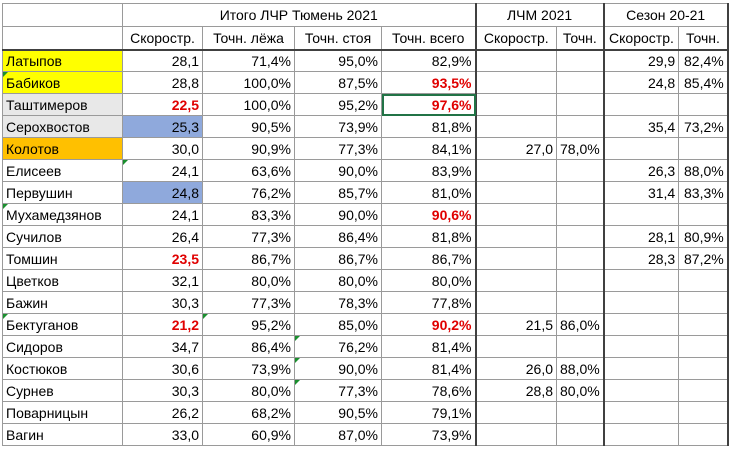  I want to click on speed-cell: 26,4, so click(162, 236).